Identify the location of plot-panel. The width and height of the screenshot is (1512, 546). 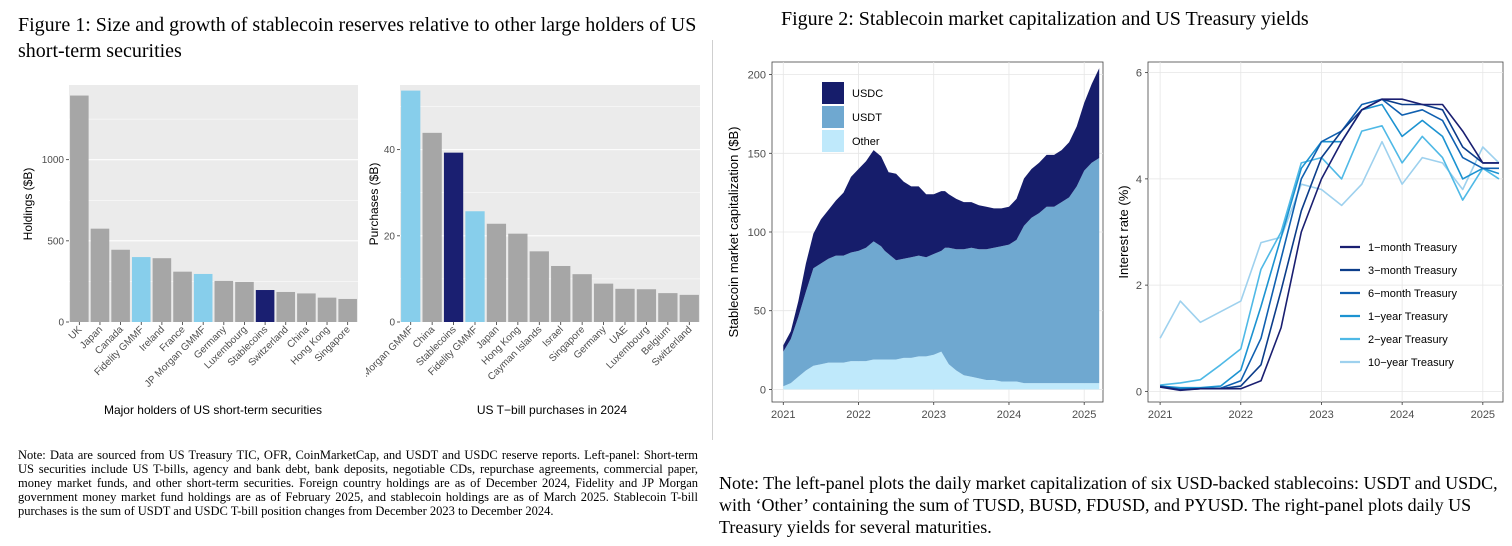
(1325, 232).